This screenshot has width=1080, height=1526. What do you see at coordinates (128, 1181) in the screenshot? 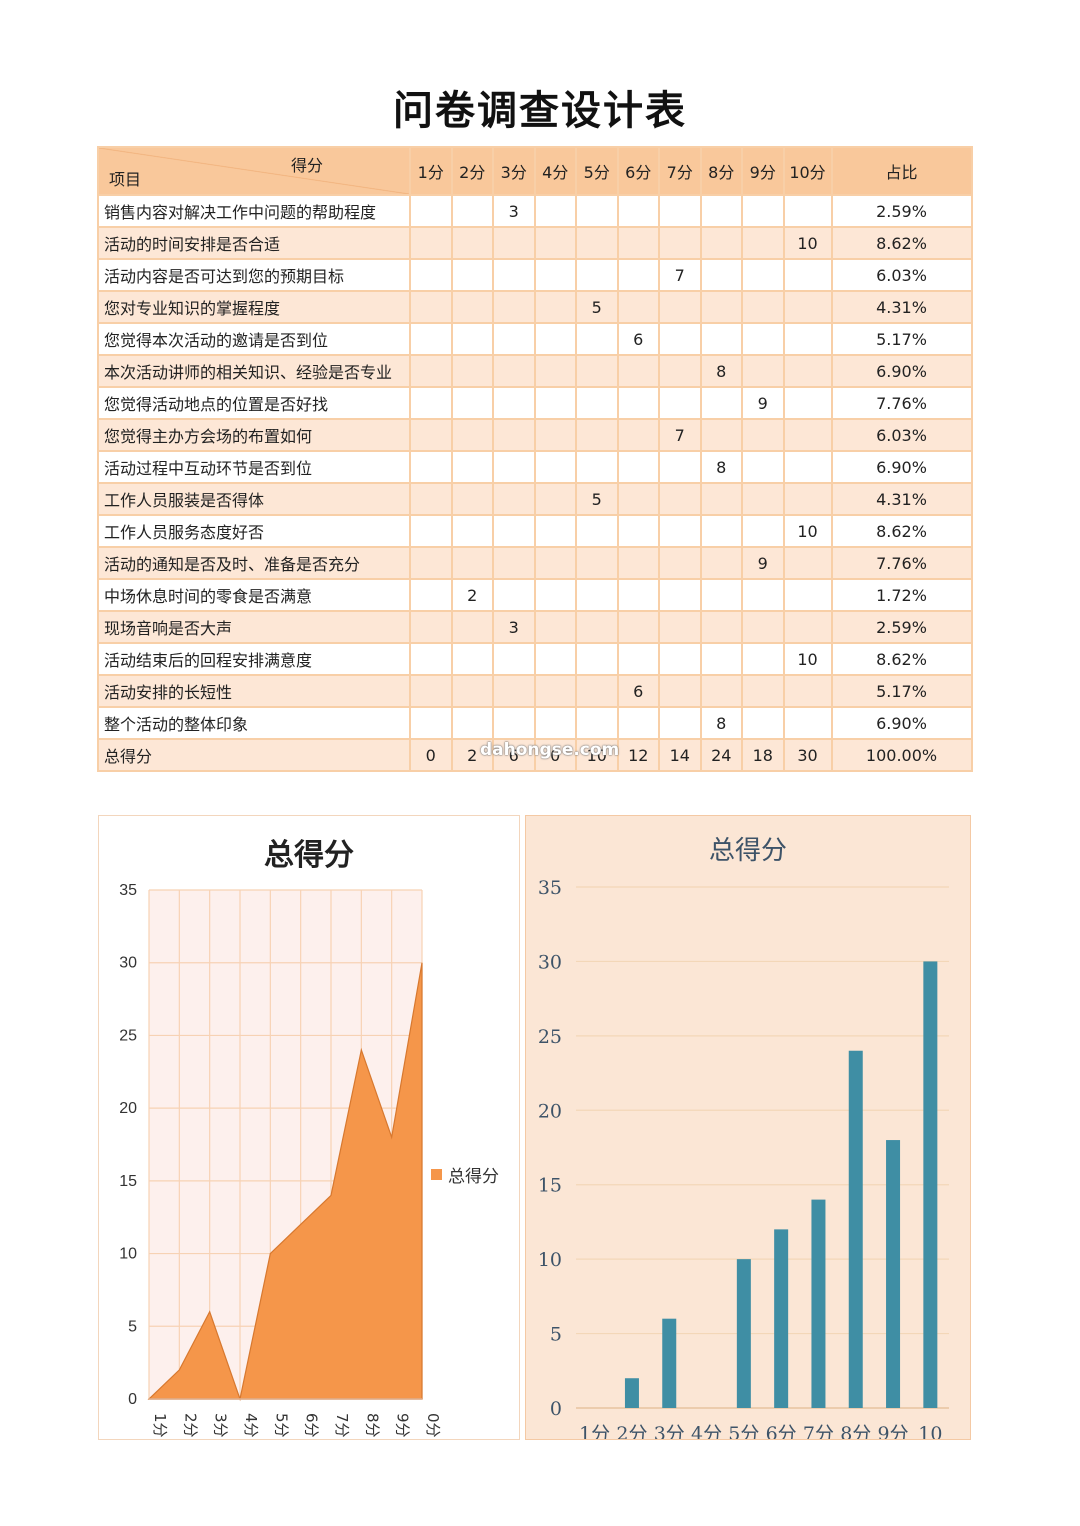
I see `area-y-tick-label: 15` at bounding box center [128, 1181].